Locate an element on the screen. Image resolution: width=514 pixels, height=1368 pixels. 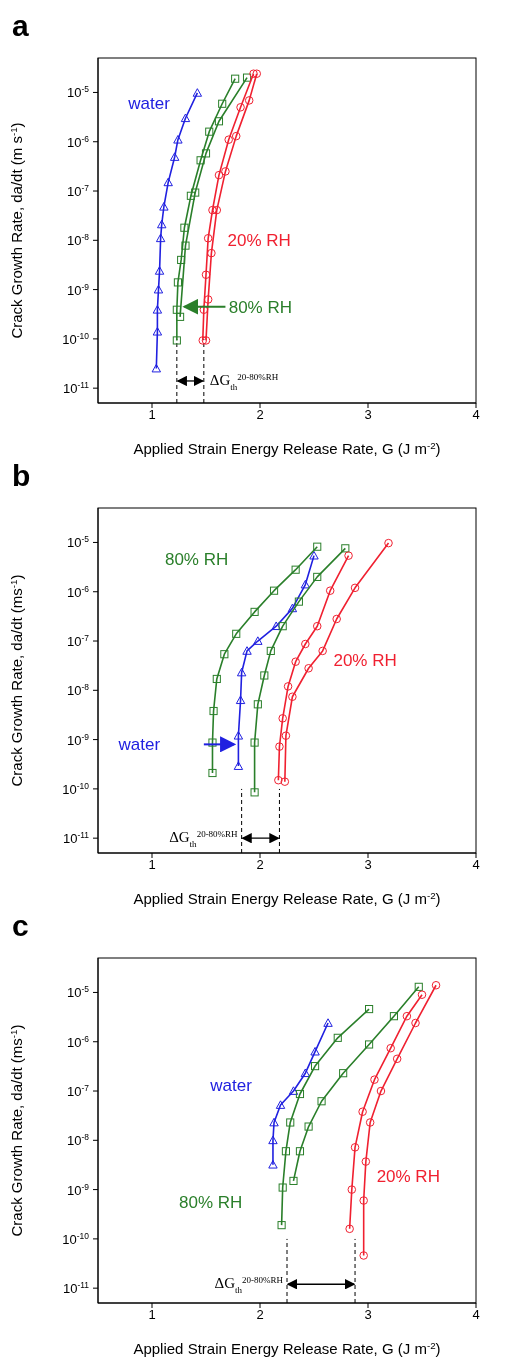
series-label: water is located at coordinates (231, 1086).